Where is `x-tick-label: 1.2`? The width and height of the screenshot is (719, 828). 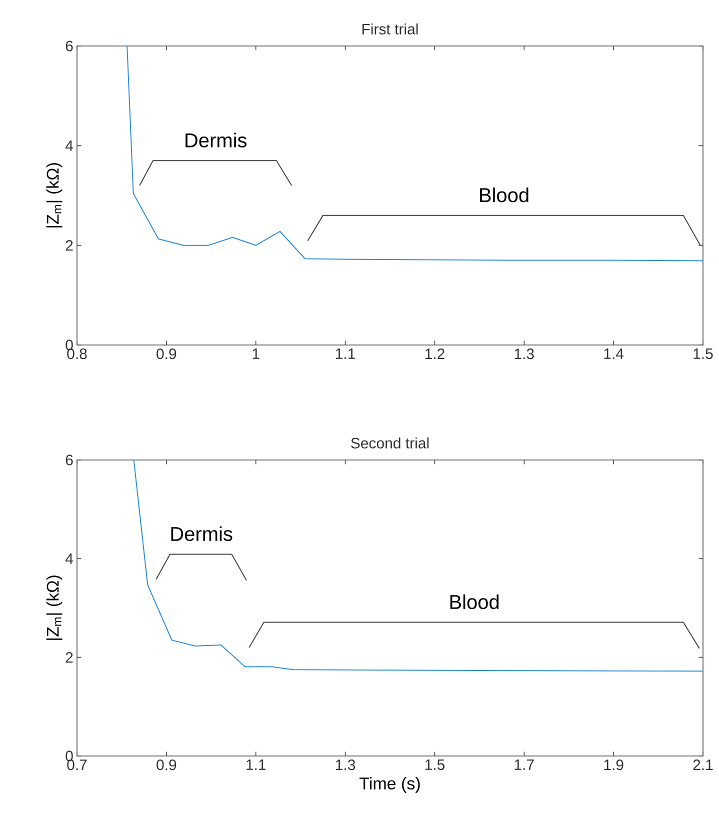
x-tick-label: 1.2 is located at coordinates (434, 353).